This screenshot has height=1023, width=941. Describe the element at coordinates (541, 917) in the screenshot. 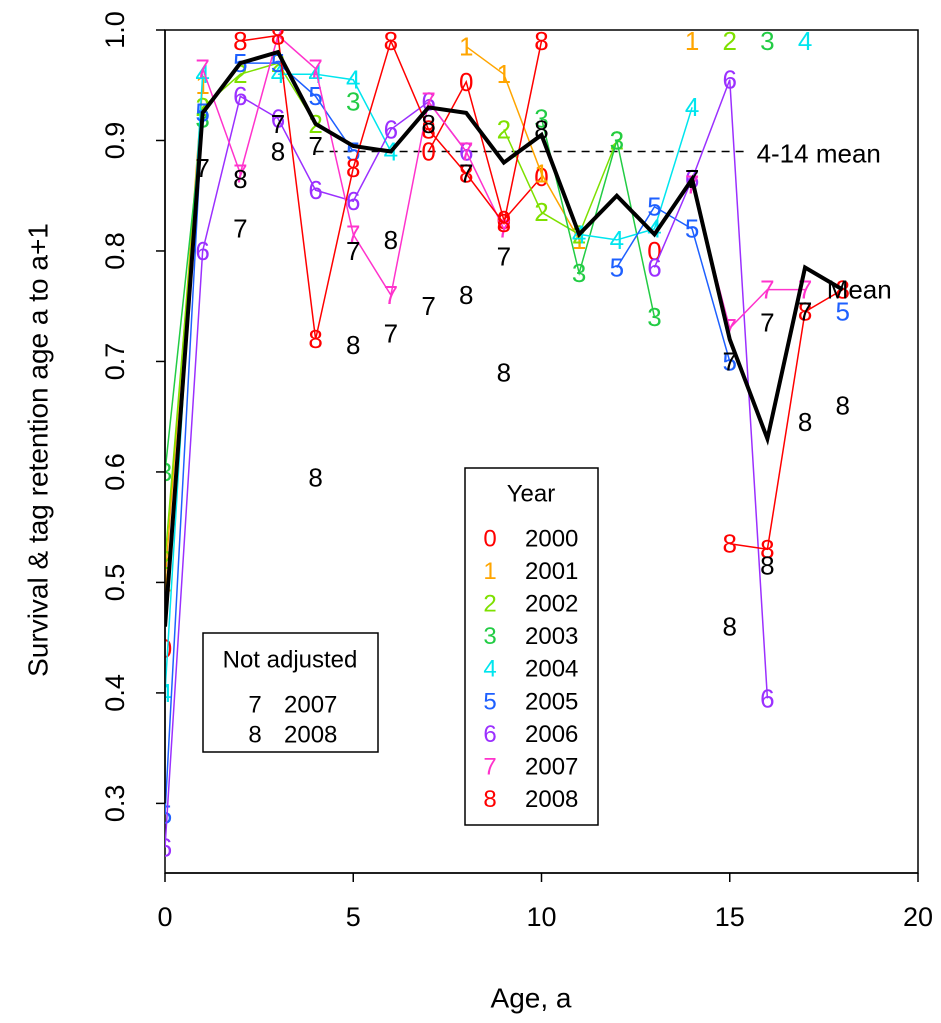

I see `x-tick-label: 10` at that location.